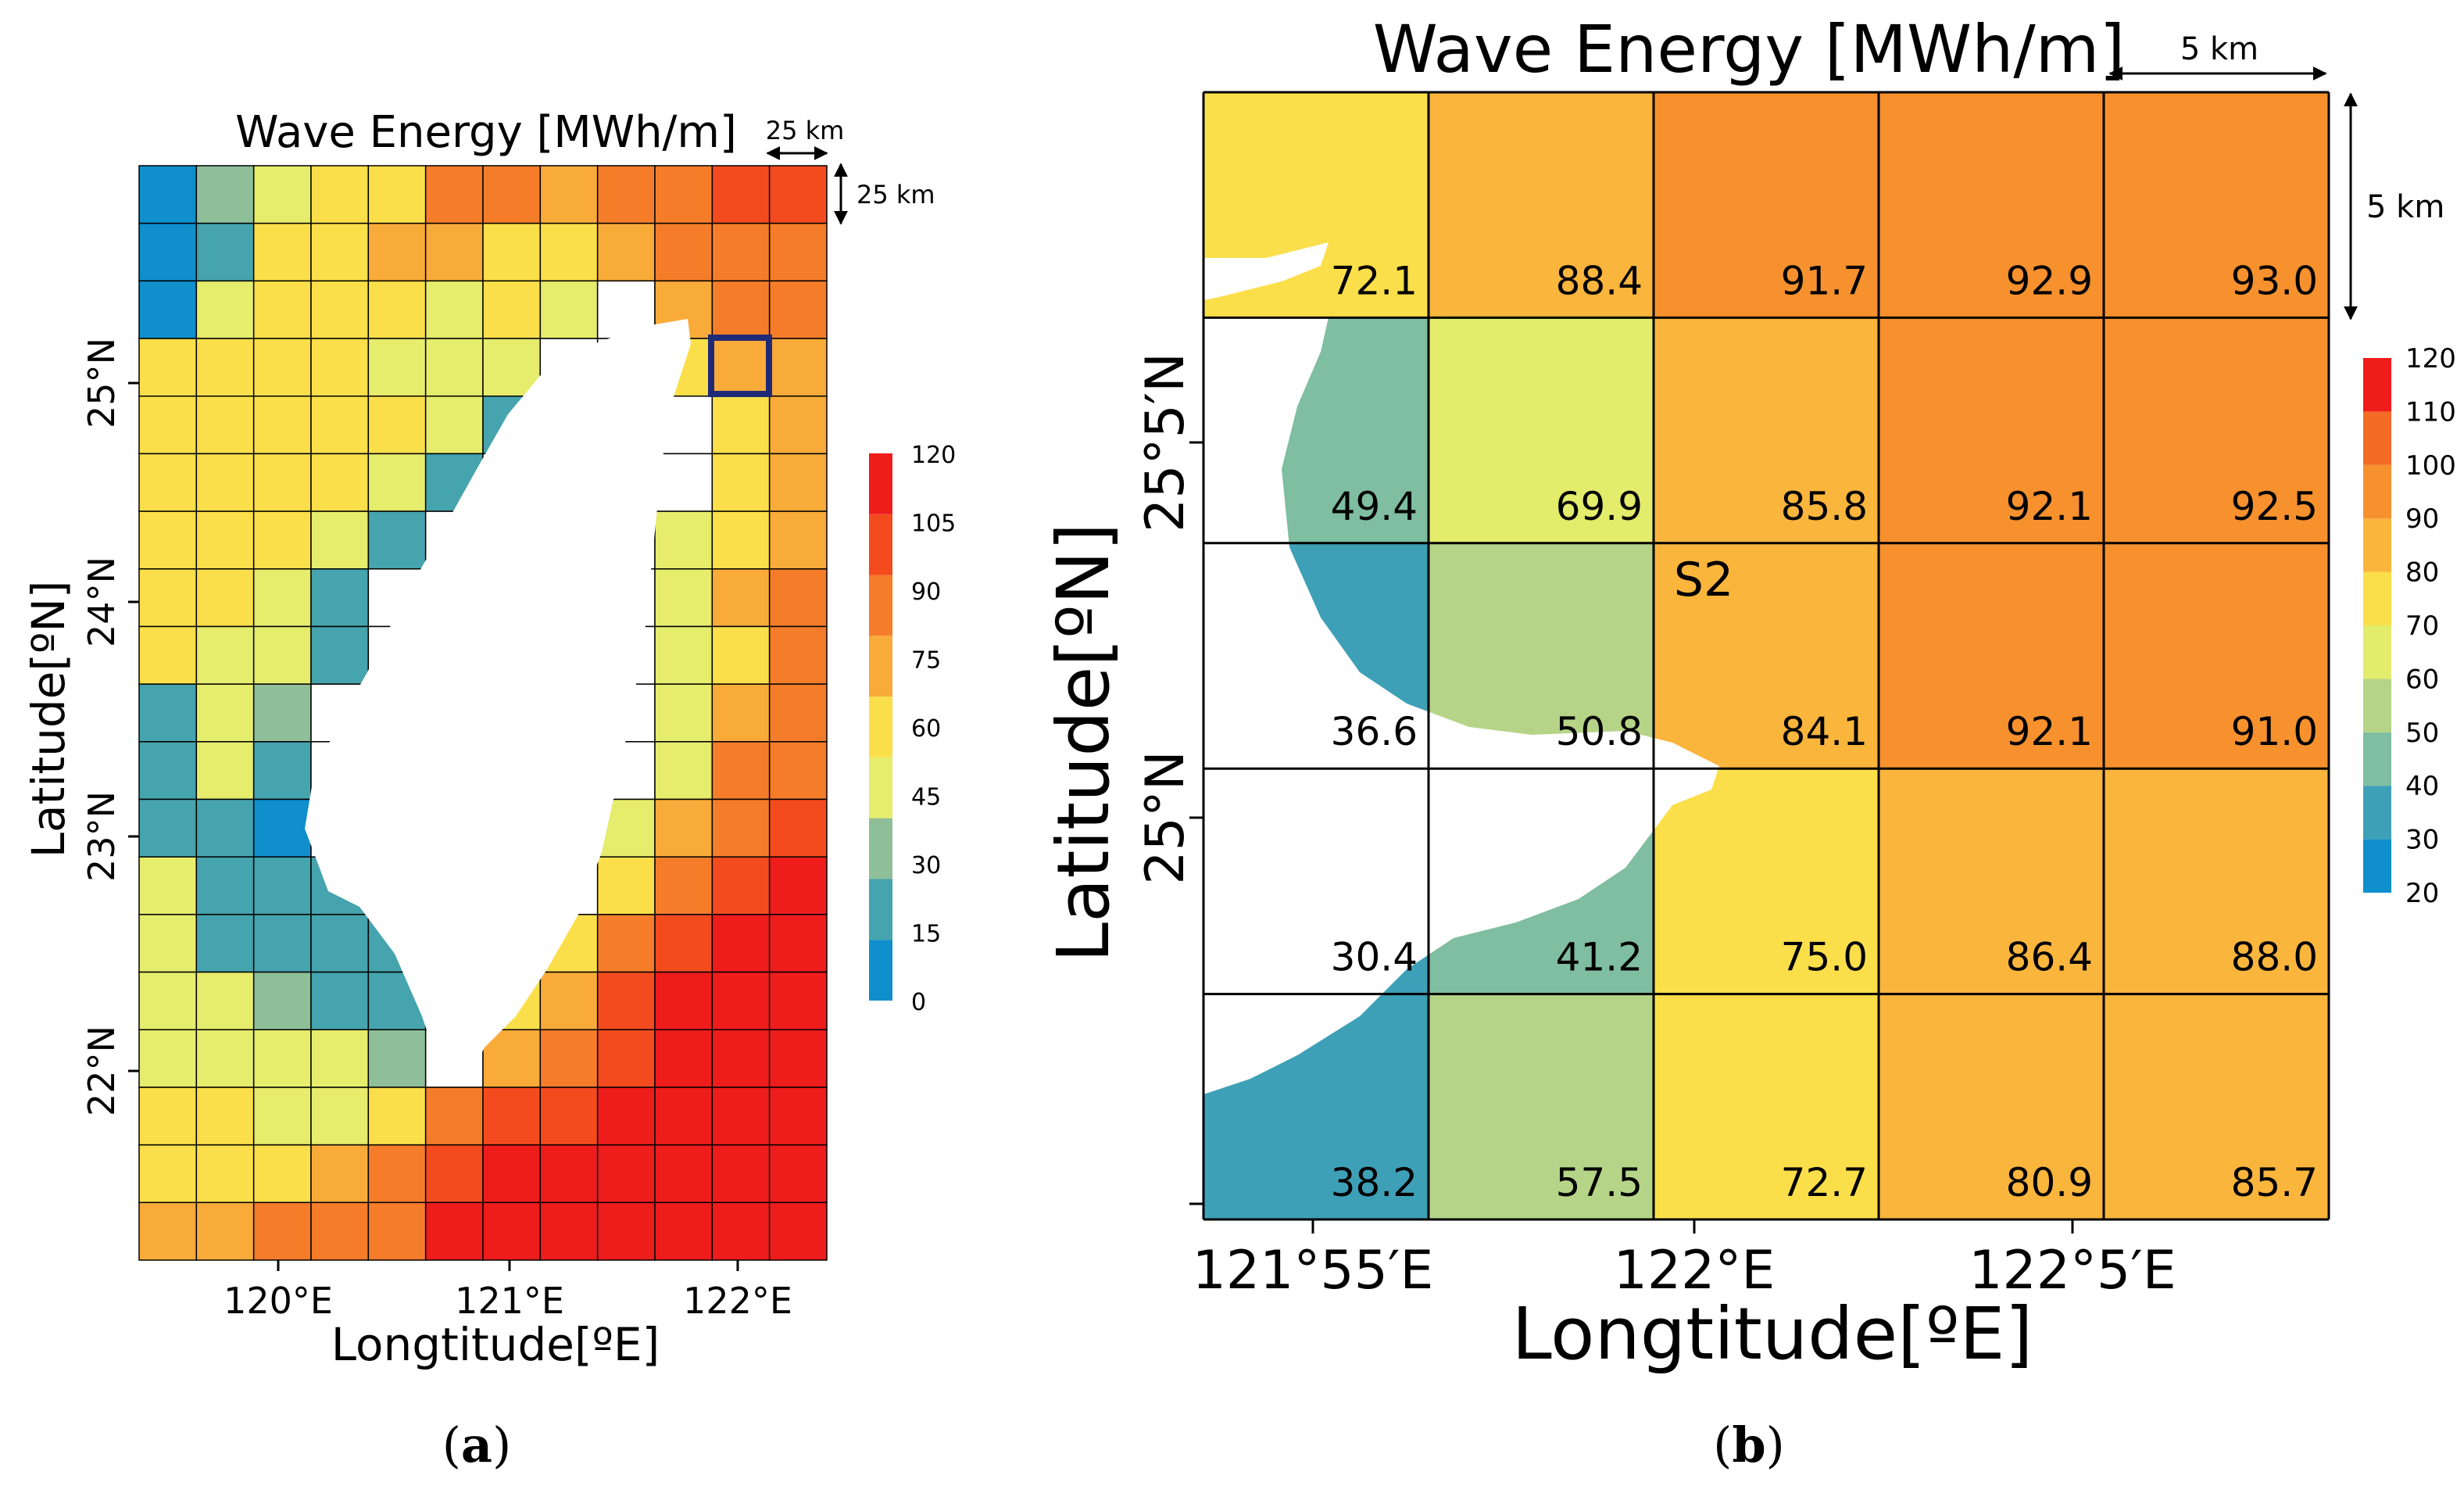 This screenshot has height=1504, width=2464. I want to click on cell-value-label: 80.9, so click(2049, 1183).